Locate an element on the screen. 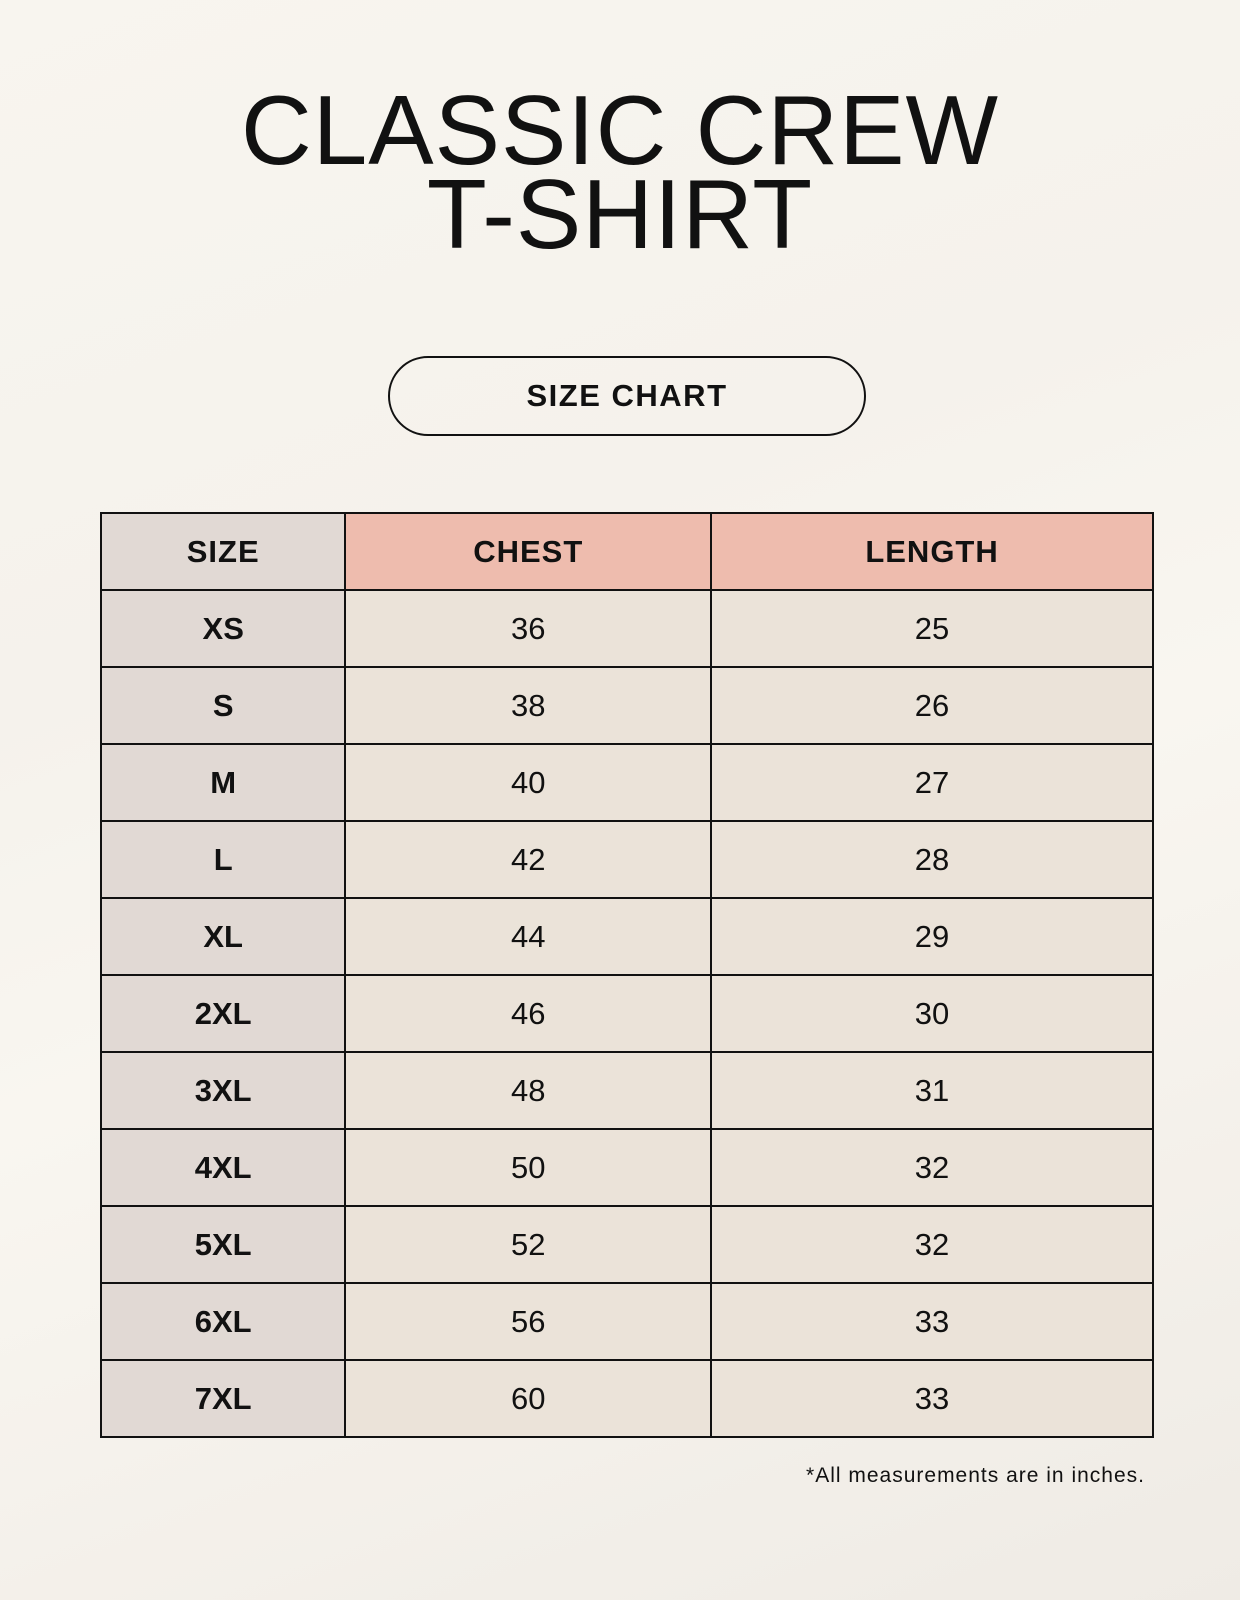 This screenshot has height=1600, width=1240. cell-chest: 56 is located at coordinates (528, 1321).